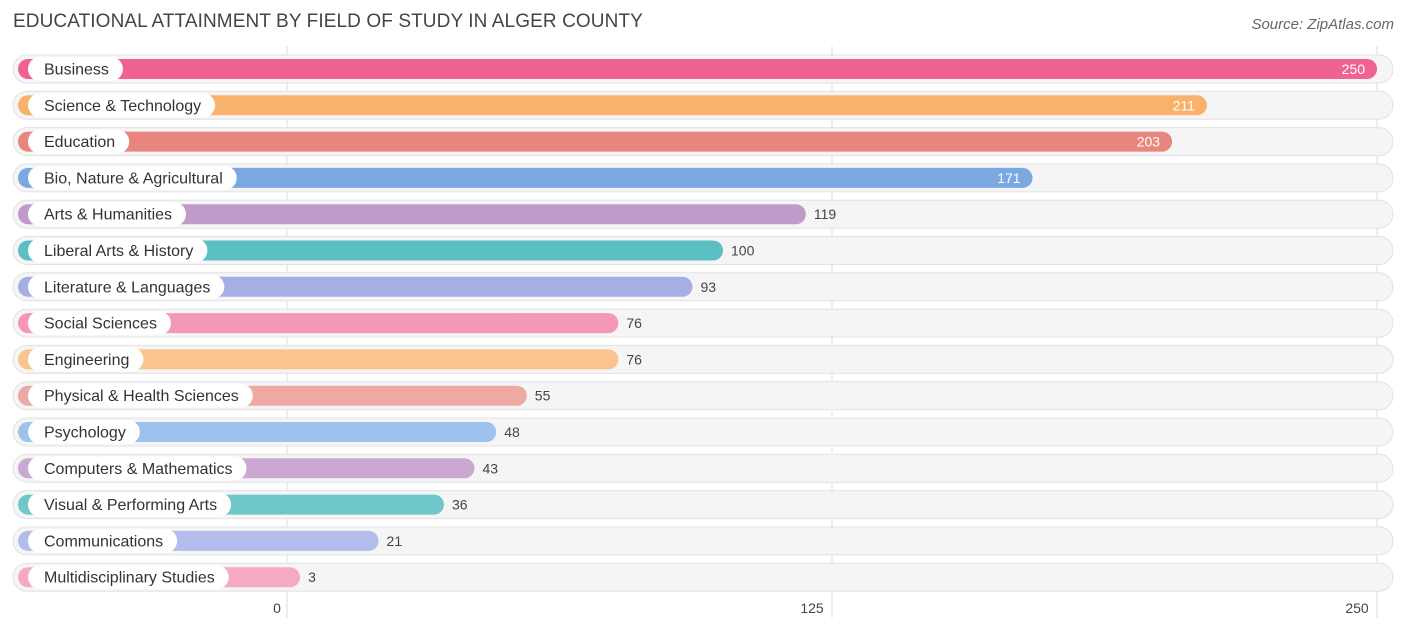 The image size is (1406, 631). I want to click on category-label: Education, so click(79, 142).